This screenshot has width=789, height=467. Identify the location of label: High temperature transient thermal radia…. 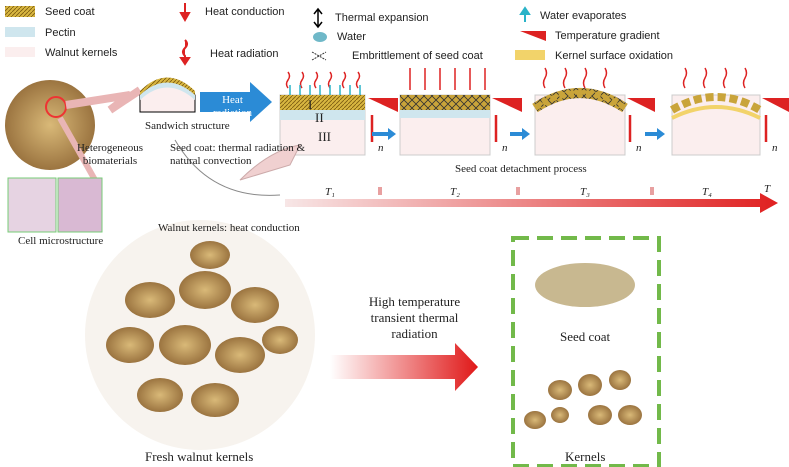
(414, 317).